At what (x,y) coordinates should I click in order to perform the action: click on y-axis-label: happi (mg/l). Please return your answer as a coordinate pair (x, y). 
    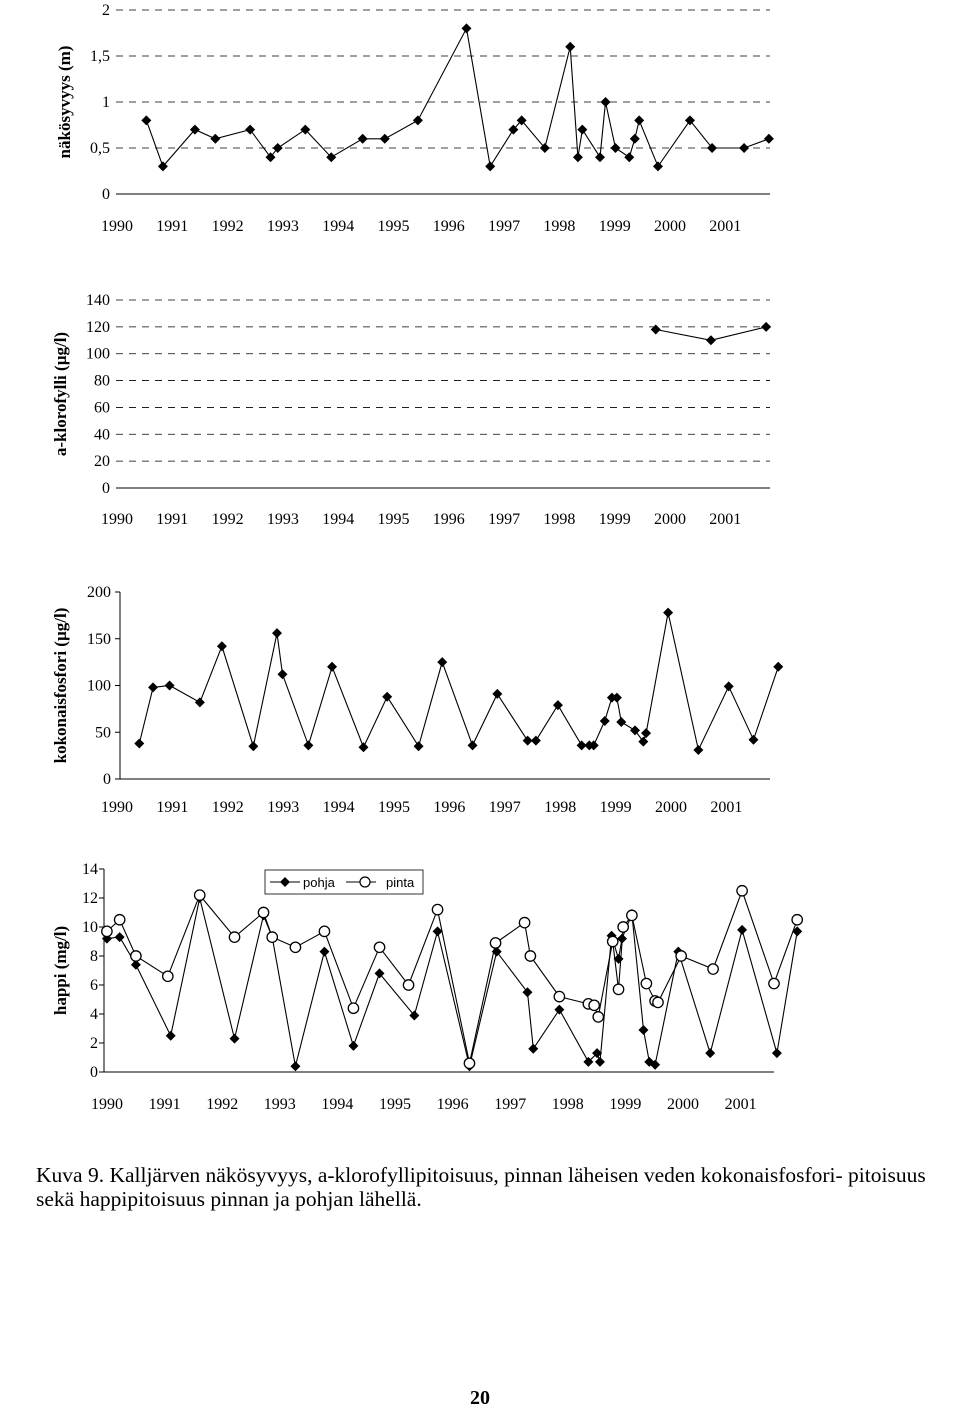
    Looking at the image, I should click on (60, 970).